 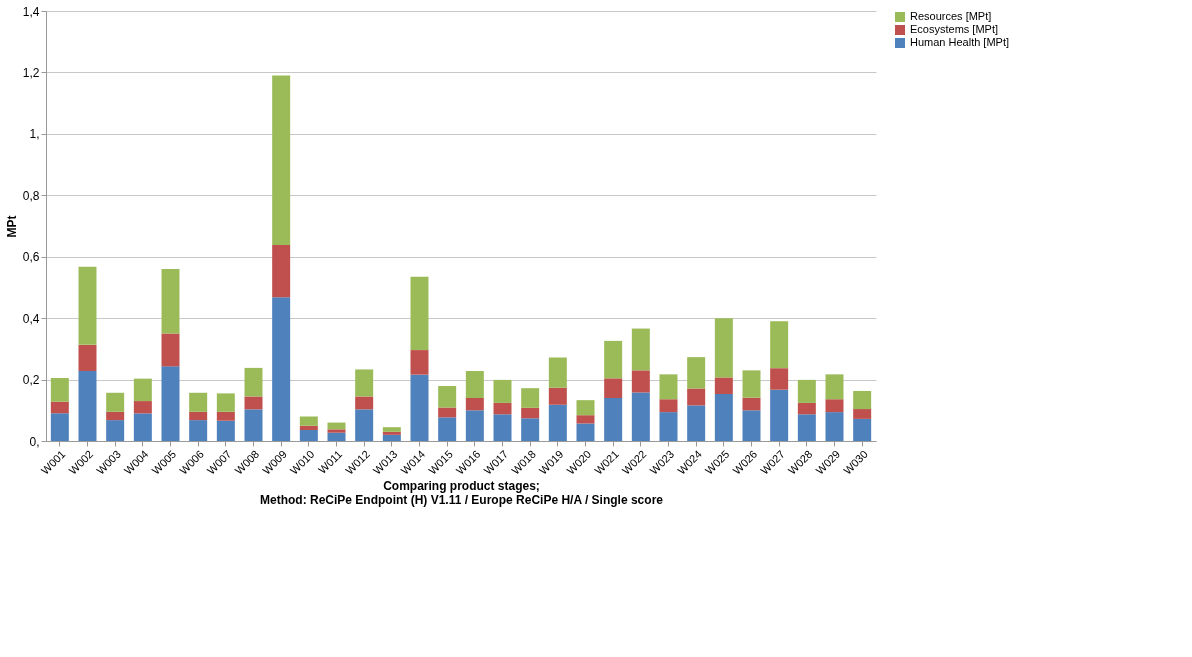 I want to click on y-tick-label: 0,, so click(x=34, y=441).